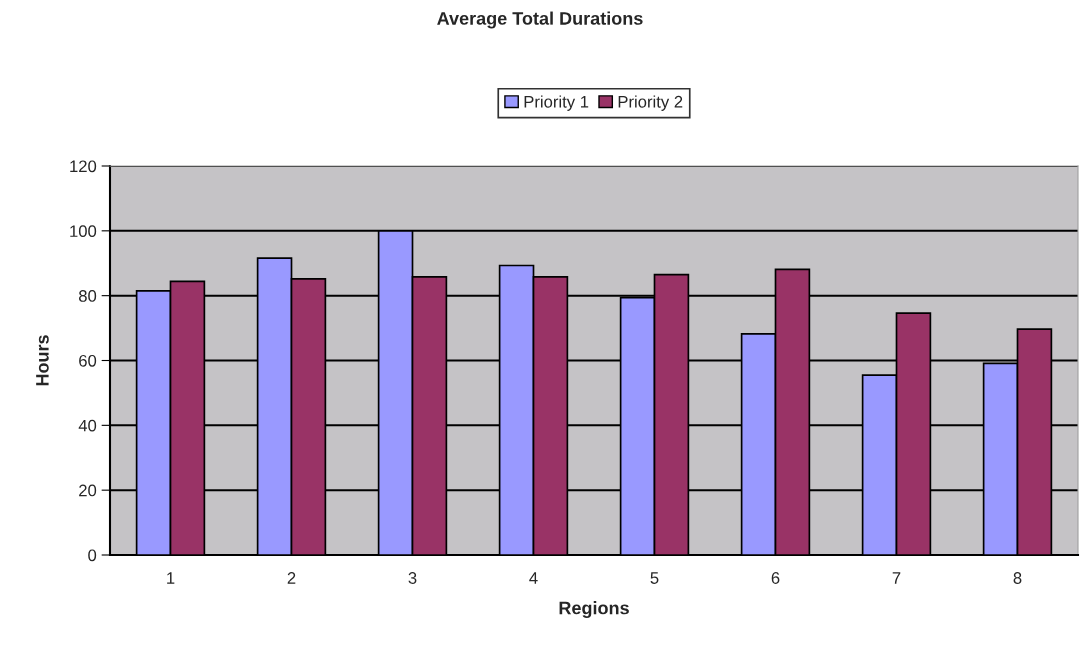 The image size is (1080, 655). Describe the element at coordinates (594, 609) in the screenshot. I see `x-axis-title: Regions` at that location.